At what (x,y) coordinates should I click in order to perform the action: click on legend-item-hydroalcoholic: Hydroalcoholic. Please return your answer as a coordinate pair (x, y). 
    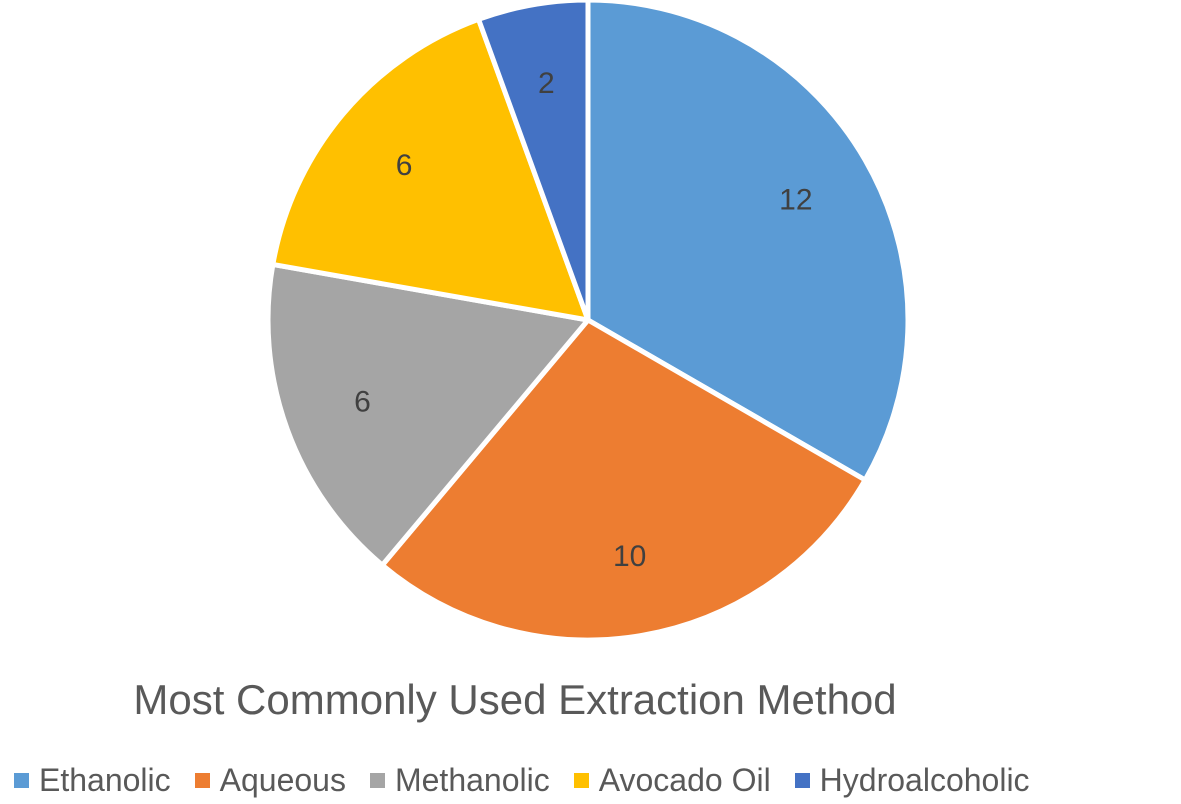
    Looking at the image, I should click on (912, 780).